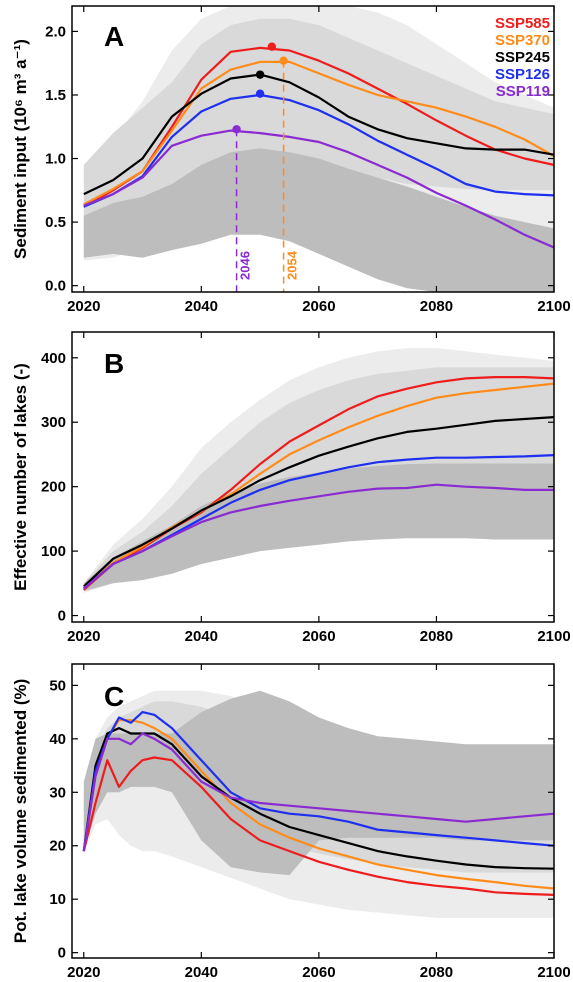  Describe the element at coordinates (57, 792) in the screenshot. I see `y-tick-label: 30` at that location.